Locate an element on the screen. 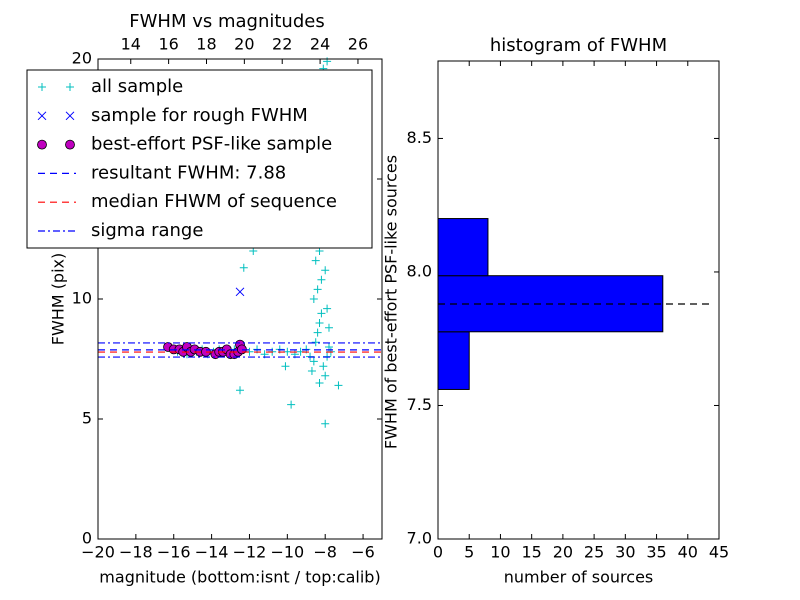 This screenshot has width=800, height=600. x-tick-label: 30 is located at coordinates (625, 552).